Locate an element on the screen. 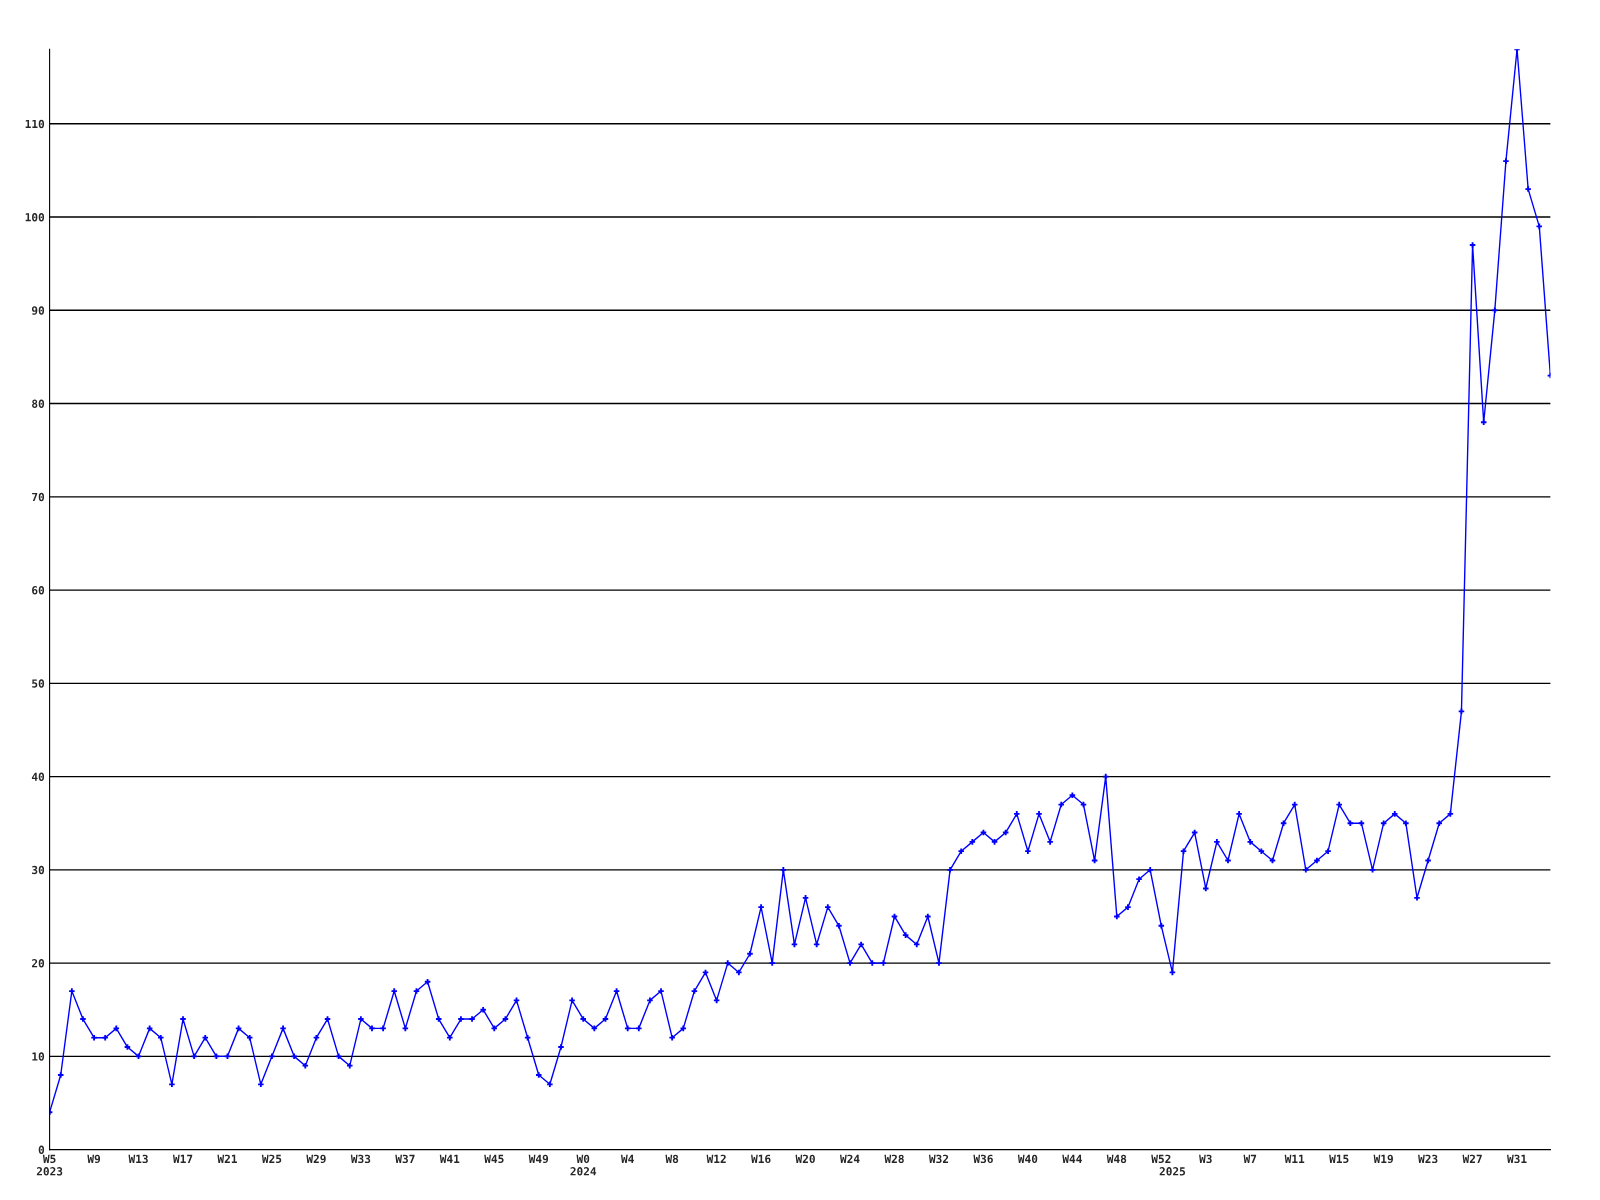 The image size is (1600, 1200). x-tick-label: W48 is located at coordinates (1116, 1159).